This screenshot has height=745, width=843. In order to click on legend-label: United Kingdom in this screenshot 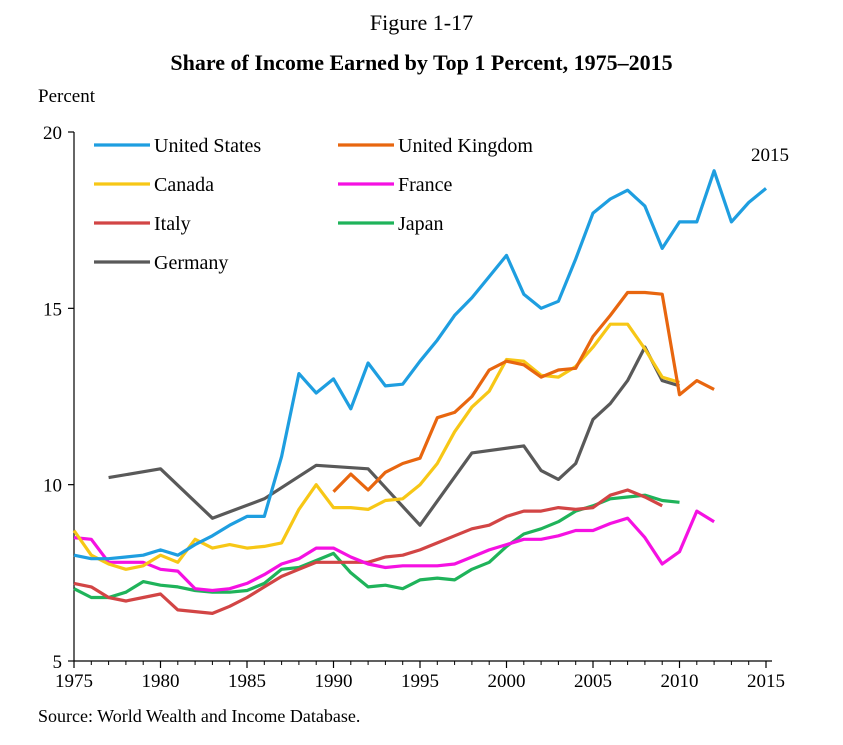, I will do `click(465, 146)`.